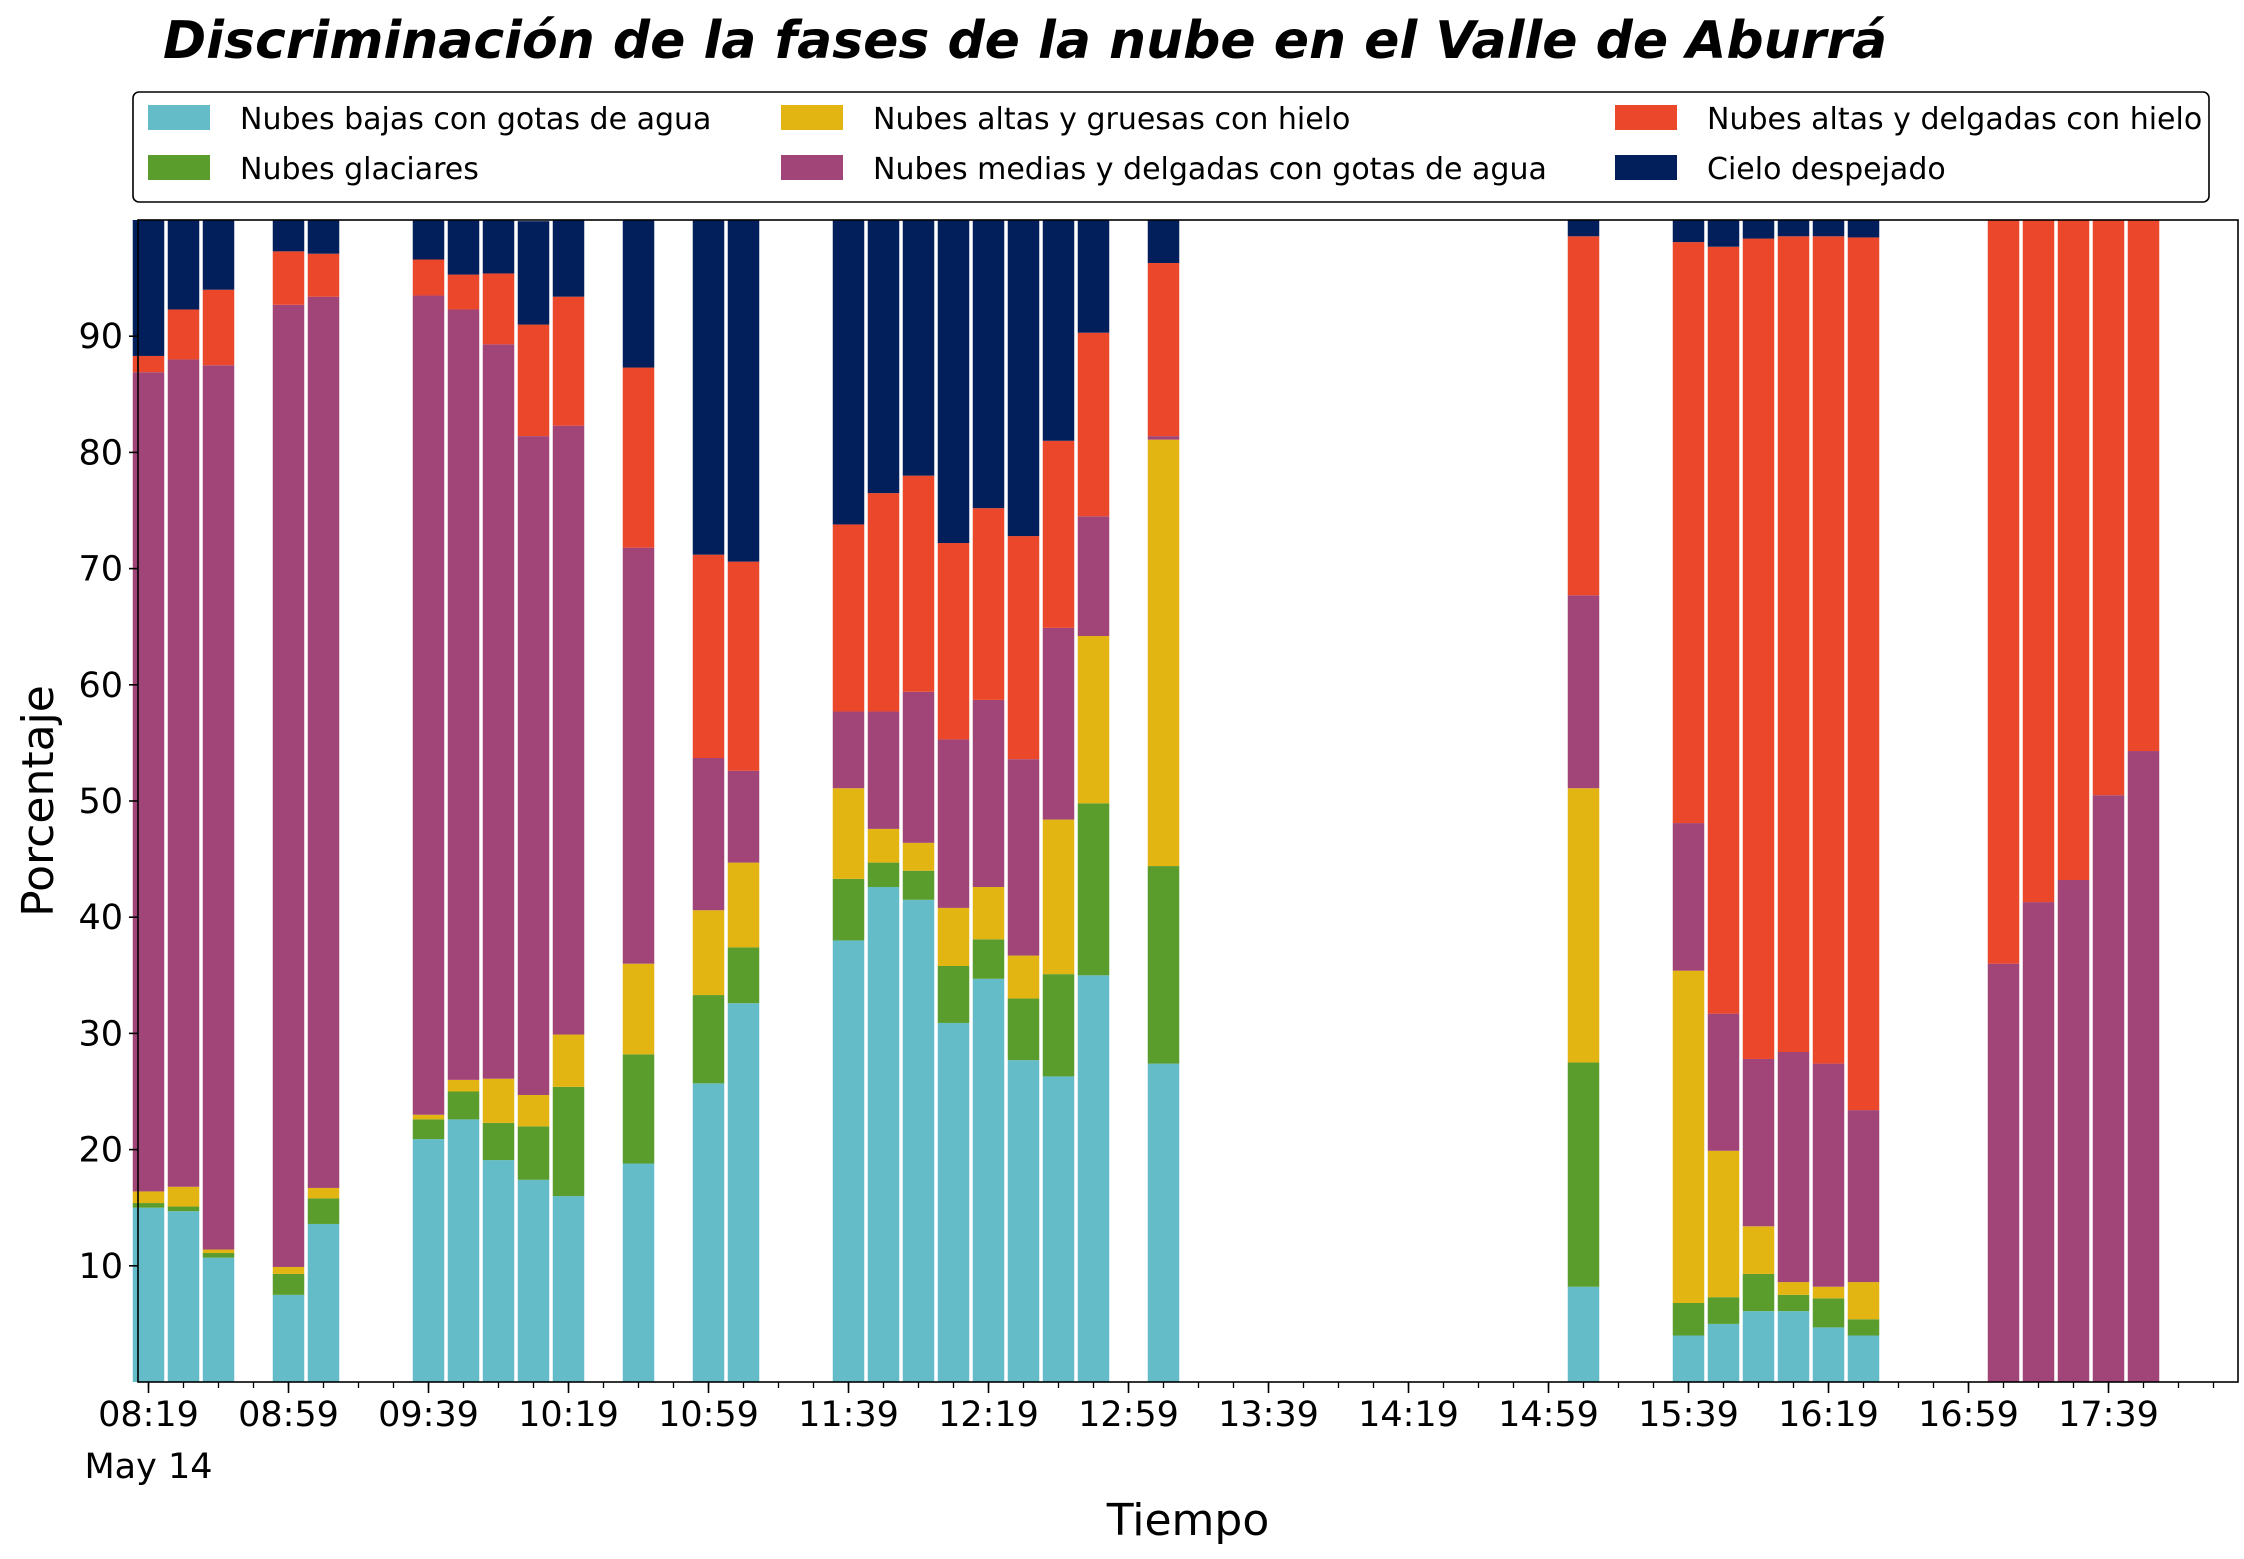 The image size is (2244, 1559). Describe the element at coordinates (1793, 228) in the screenshot. I see `bar-segment-1609-s5` at that location.